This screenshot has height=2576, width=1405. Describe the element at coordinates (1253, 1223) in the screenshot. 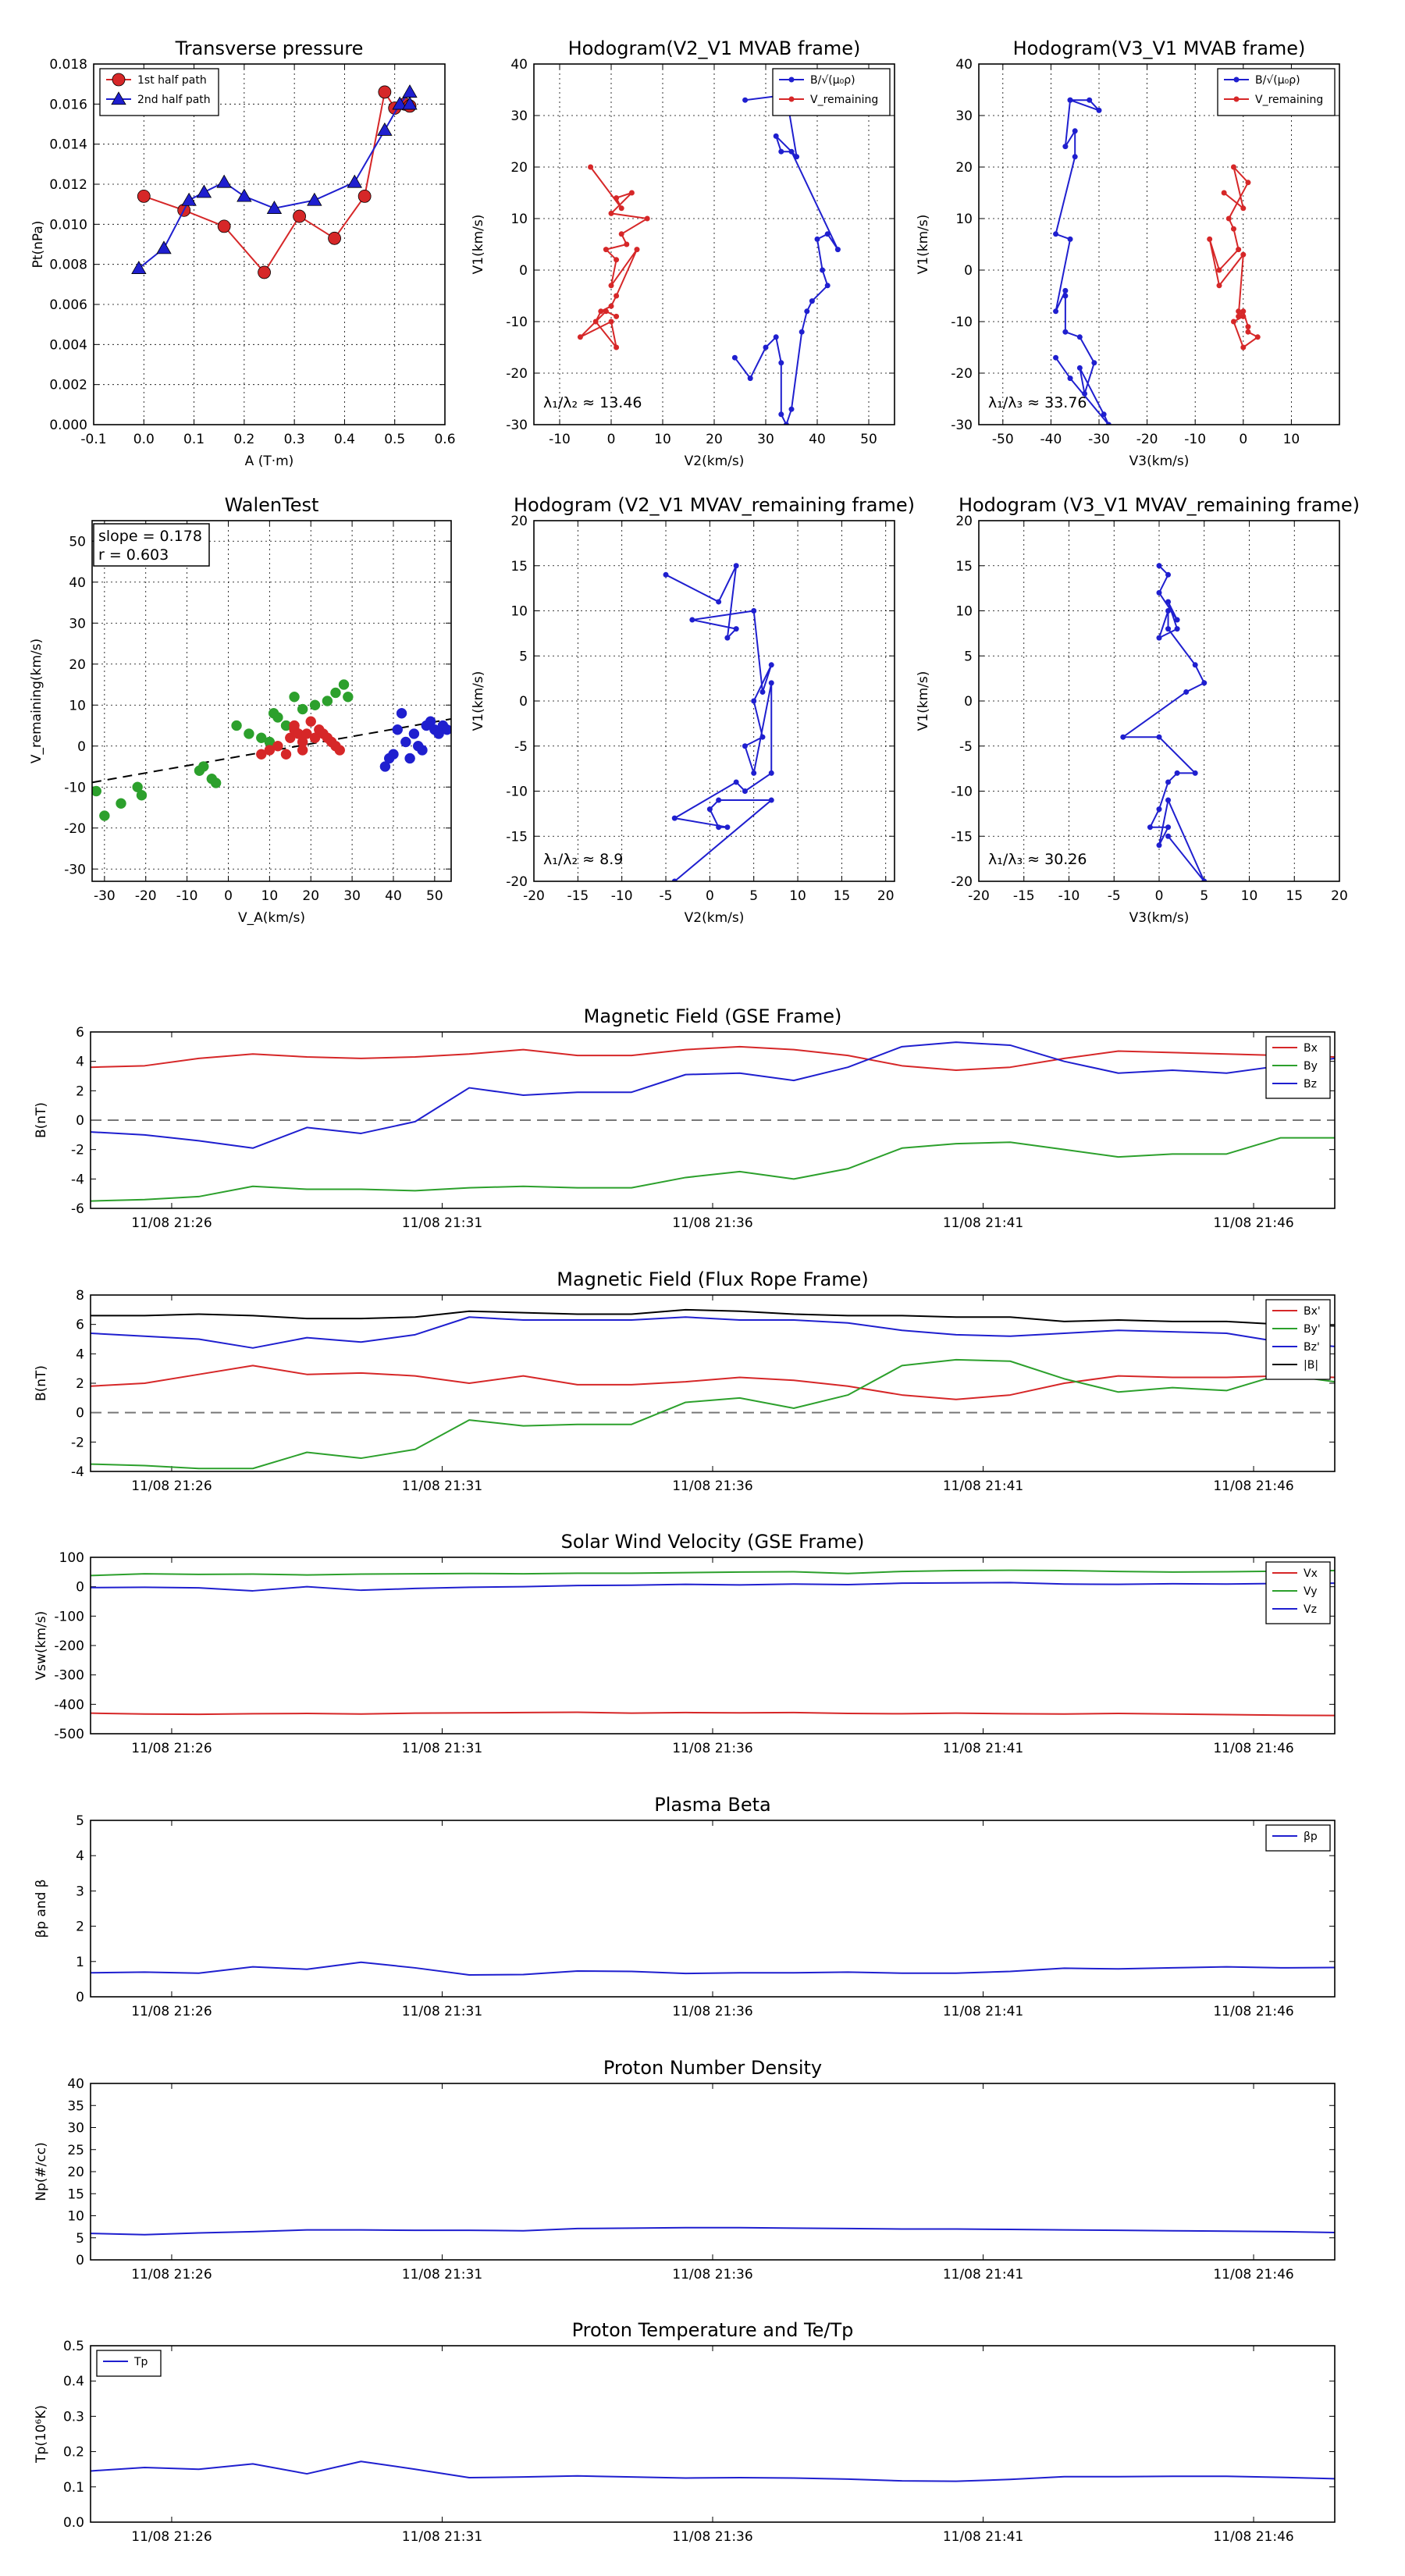

I see `bgse-xtick-label: 11/08 21:46` at that location.